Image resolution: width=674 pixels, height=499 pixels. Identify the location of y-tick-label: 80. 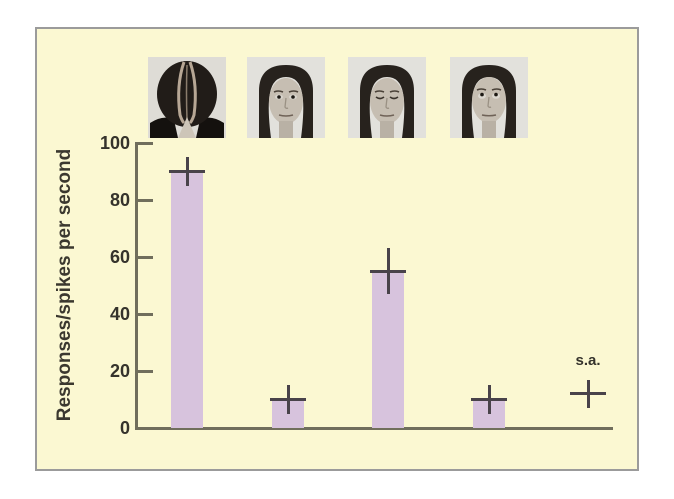
(119, 200).